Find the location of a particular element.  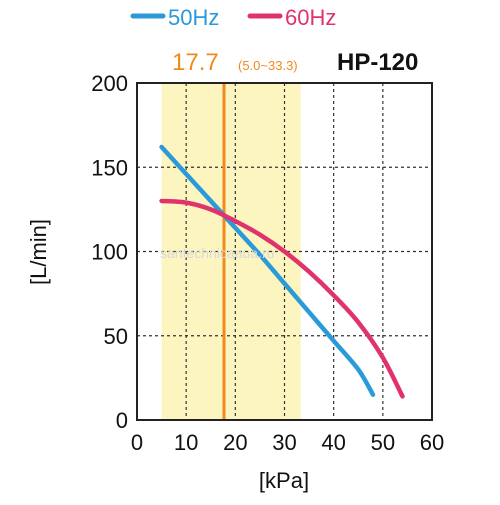

x-tick-label: 0 is located at coordinates (137, 442).